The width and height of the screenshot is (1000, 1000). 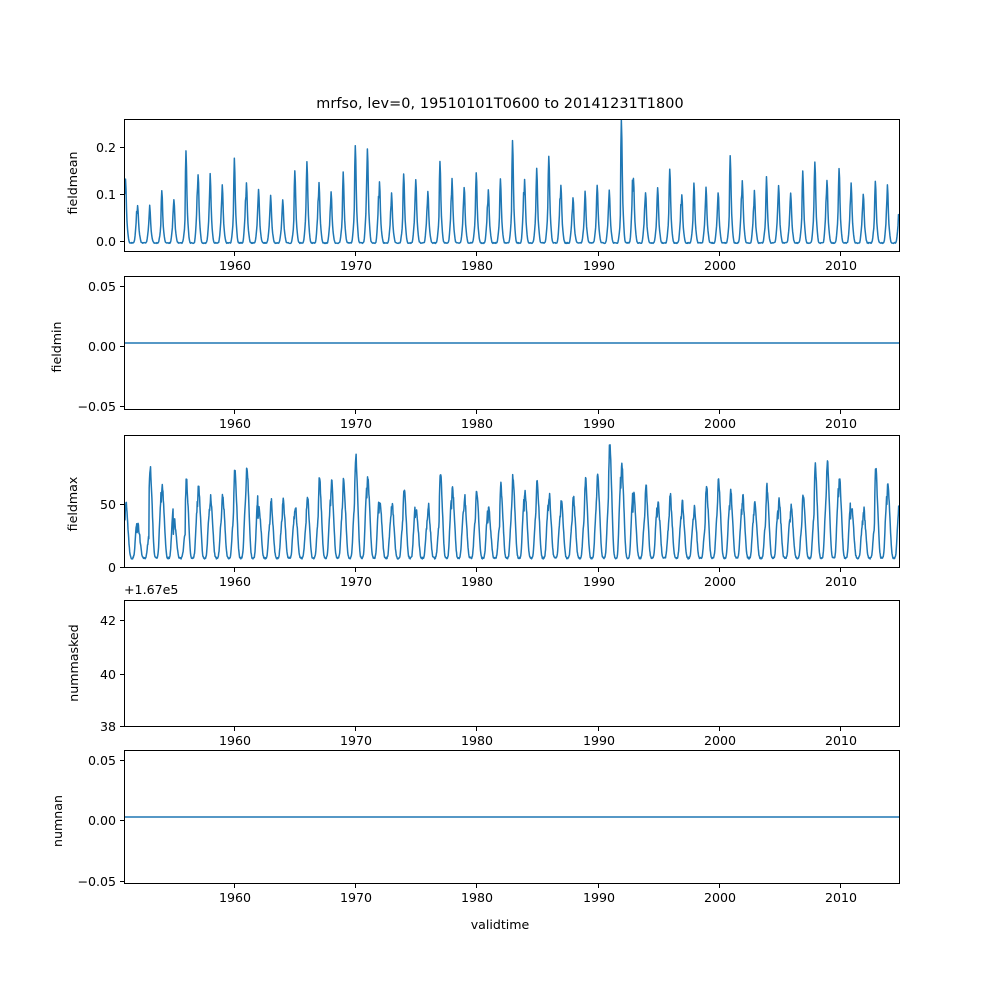 I want to click on ytick-fieldmean-1: 0.1, so click(x=105, y=194).